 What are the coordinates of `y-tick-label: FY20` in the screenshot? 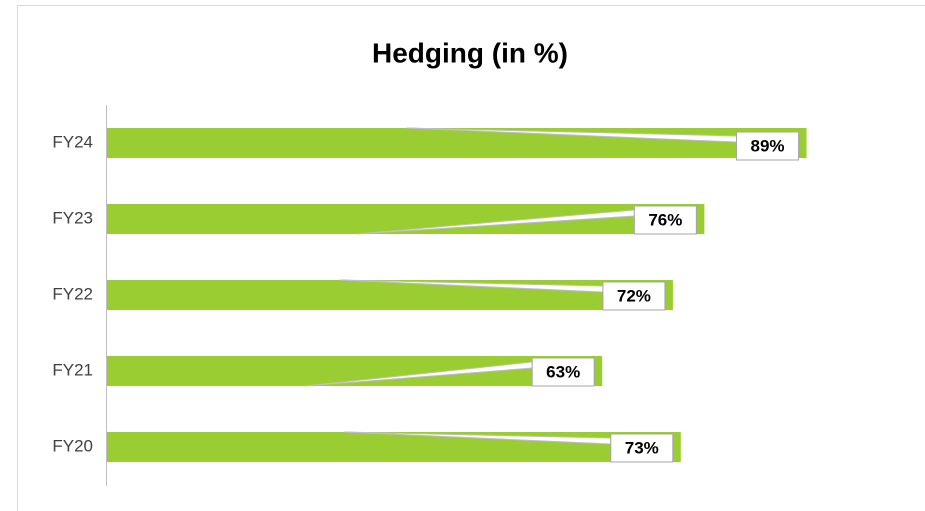 It's located at (72, 445).